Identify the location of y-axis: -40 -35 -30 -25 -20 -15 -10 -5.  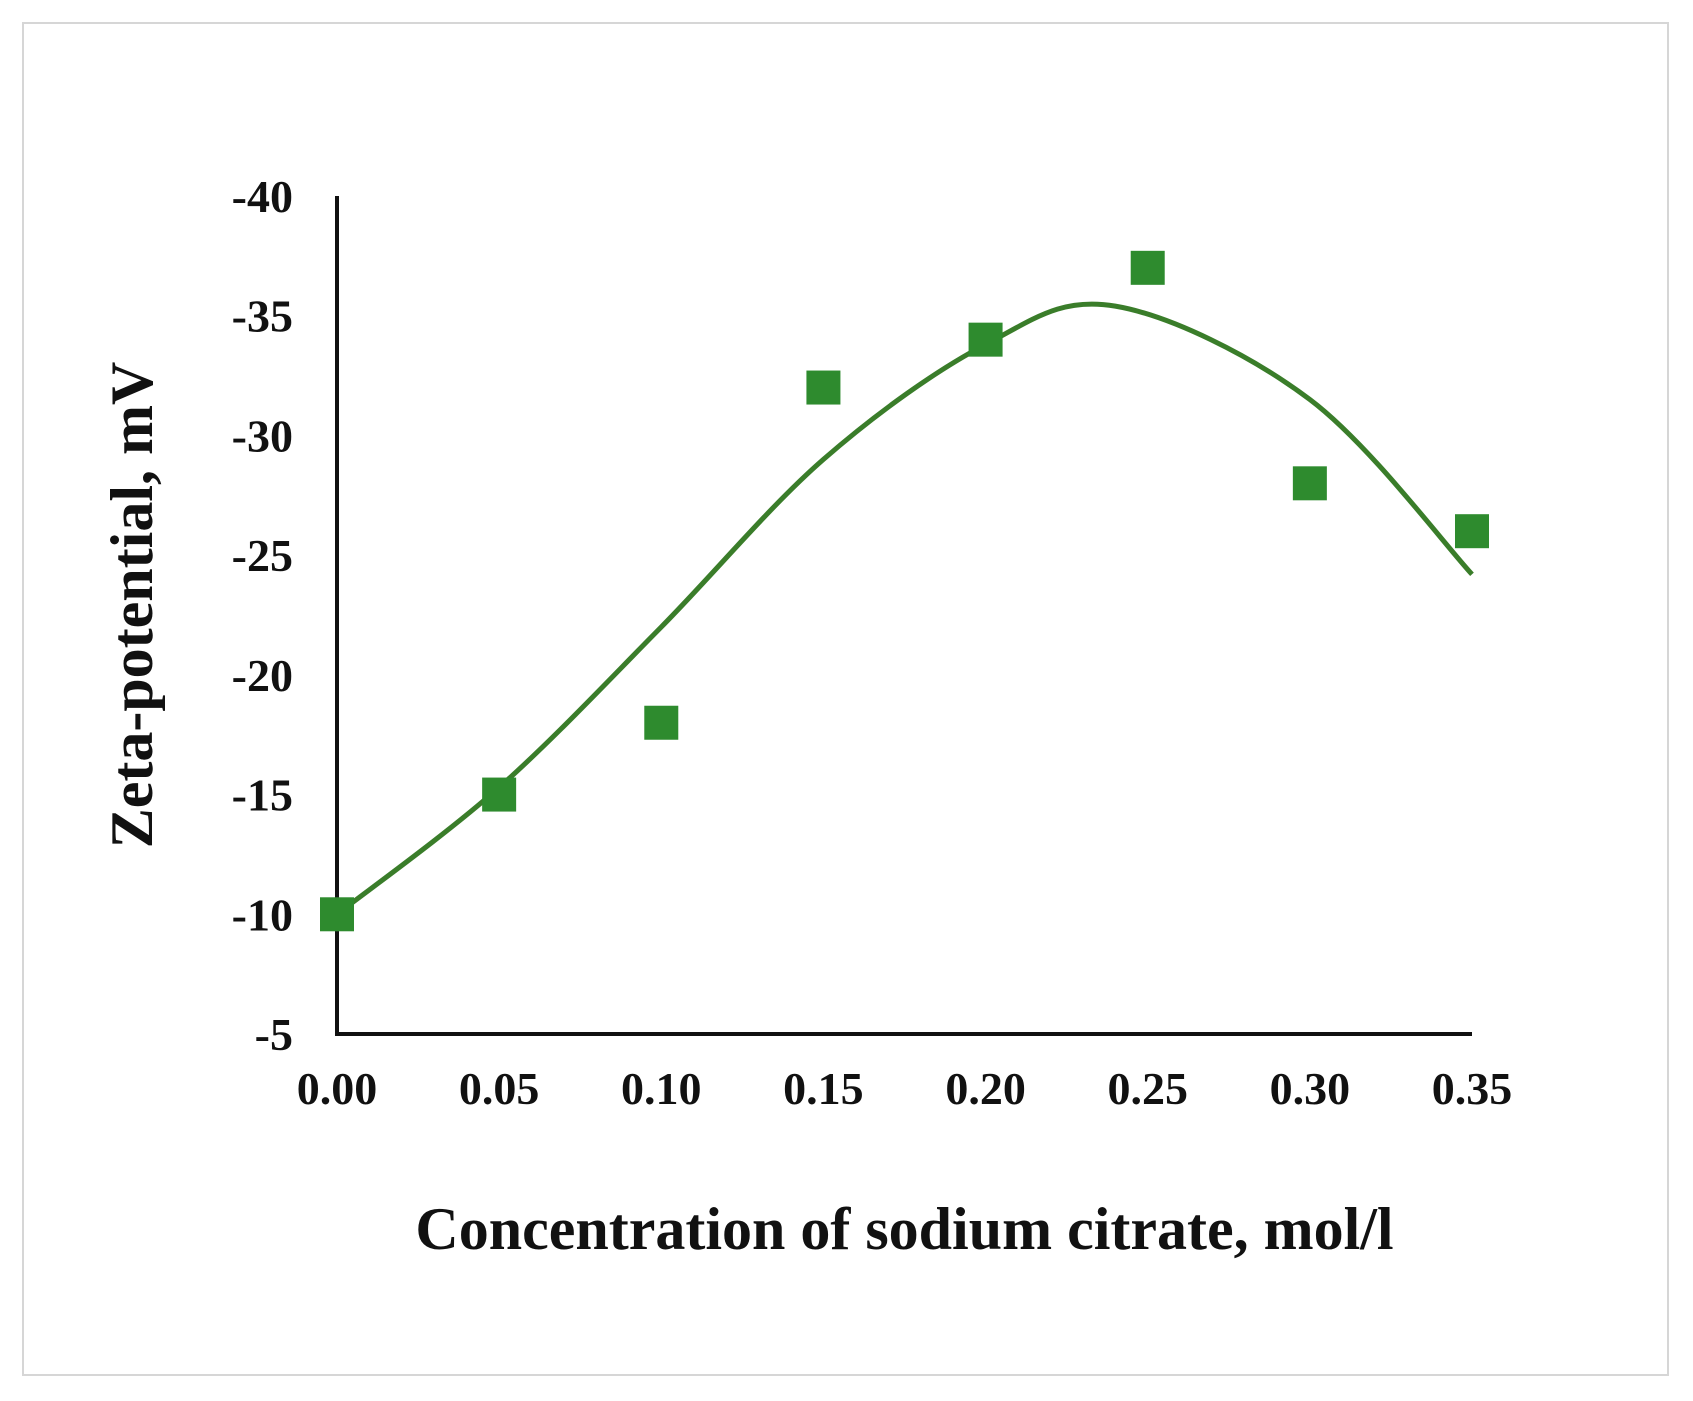
(285, 615).